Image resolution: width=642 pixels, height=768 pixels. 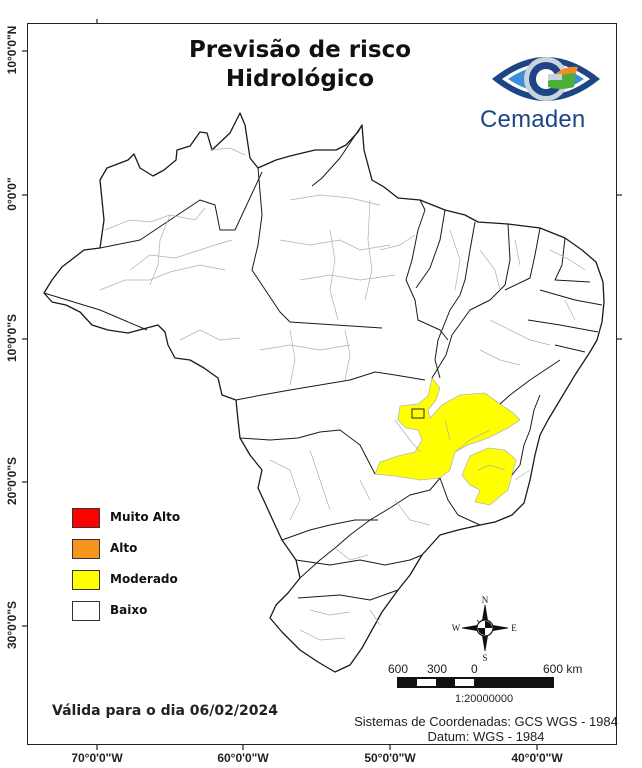 What do you see at coordinates (86, 580) in the screenshot?
I see `legend-swatch-moderado` at bounding box center [86, 580].